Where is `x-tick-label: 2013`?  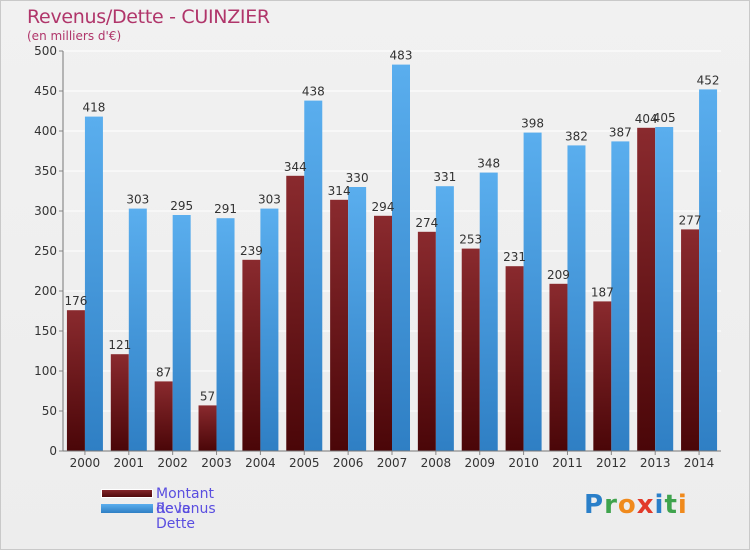
x-tick-label: 2013 is located at coordinates (655, 463).